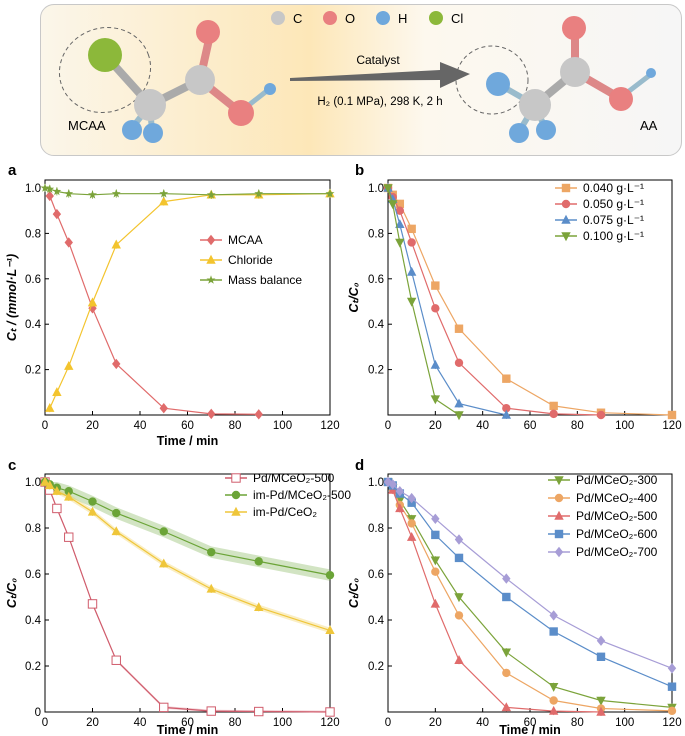  I want to click on series-Pd/MCeO₂-500, so click(494, 596).